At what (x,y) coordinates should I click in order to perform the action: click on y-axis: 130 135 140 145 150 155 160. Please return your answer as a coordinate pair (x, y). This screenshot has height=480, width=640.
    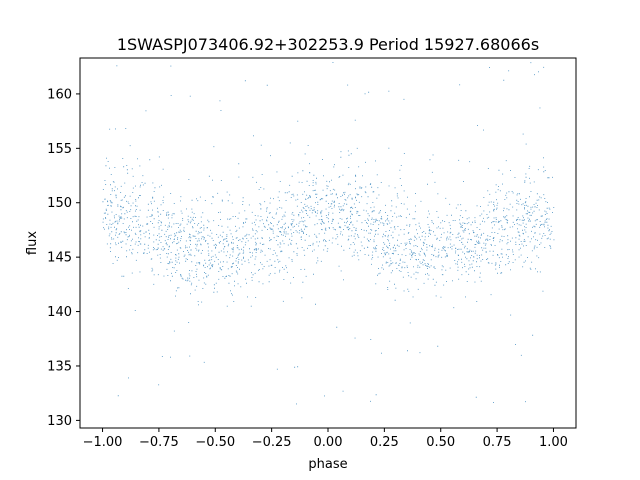
    Looking at the image, I should click on (63, 258).